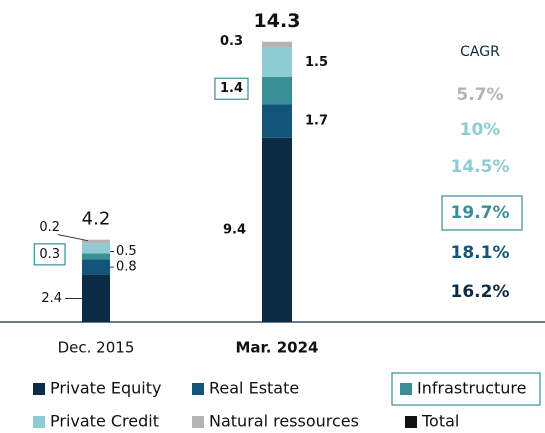  What do you see at coordinates (479, 95) in the screenshot?
I see `cagr-value: 5.7%` at bounding box center [479, 95].